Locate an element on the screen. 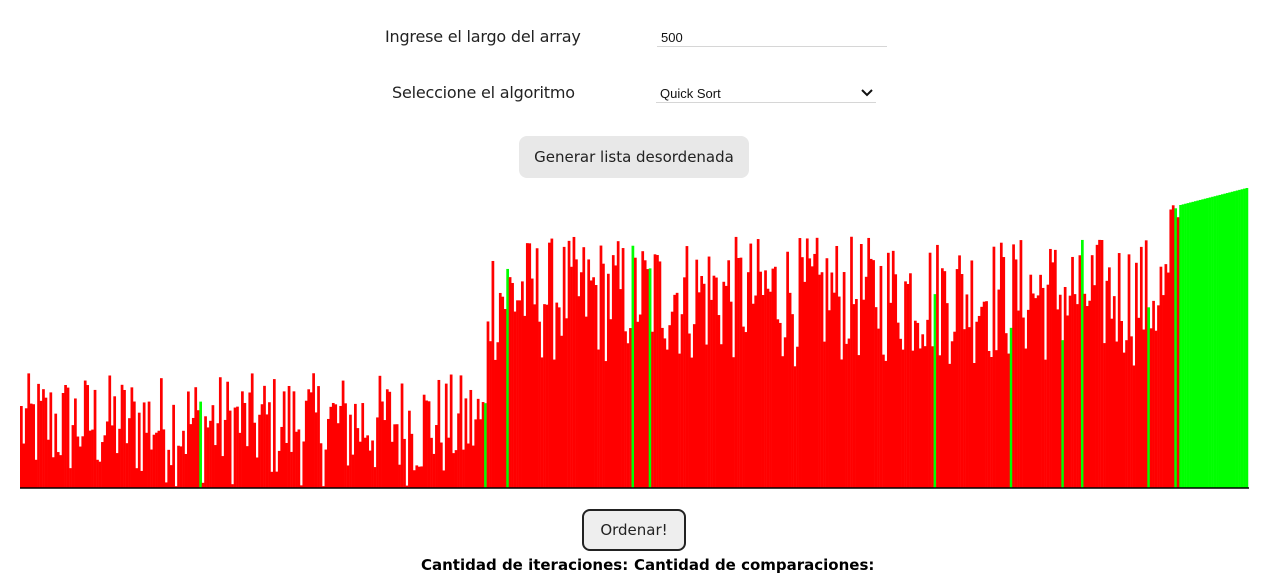  array-length-input is located at coordinates (772, 37).